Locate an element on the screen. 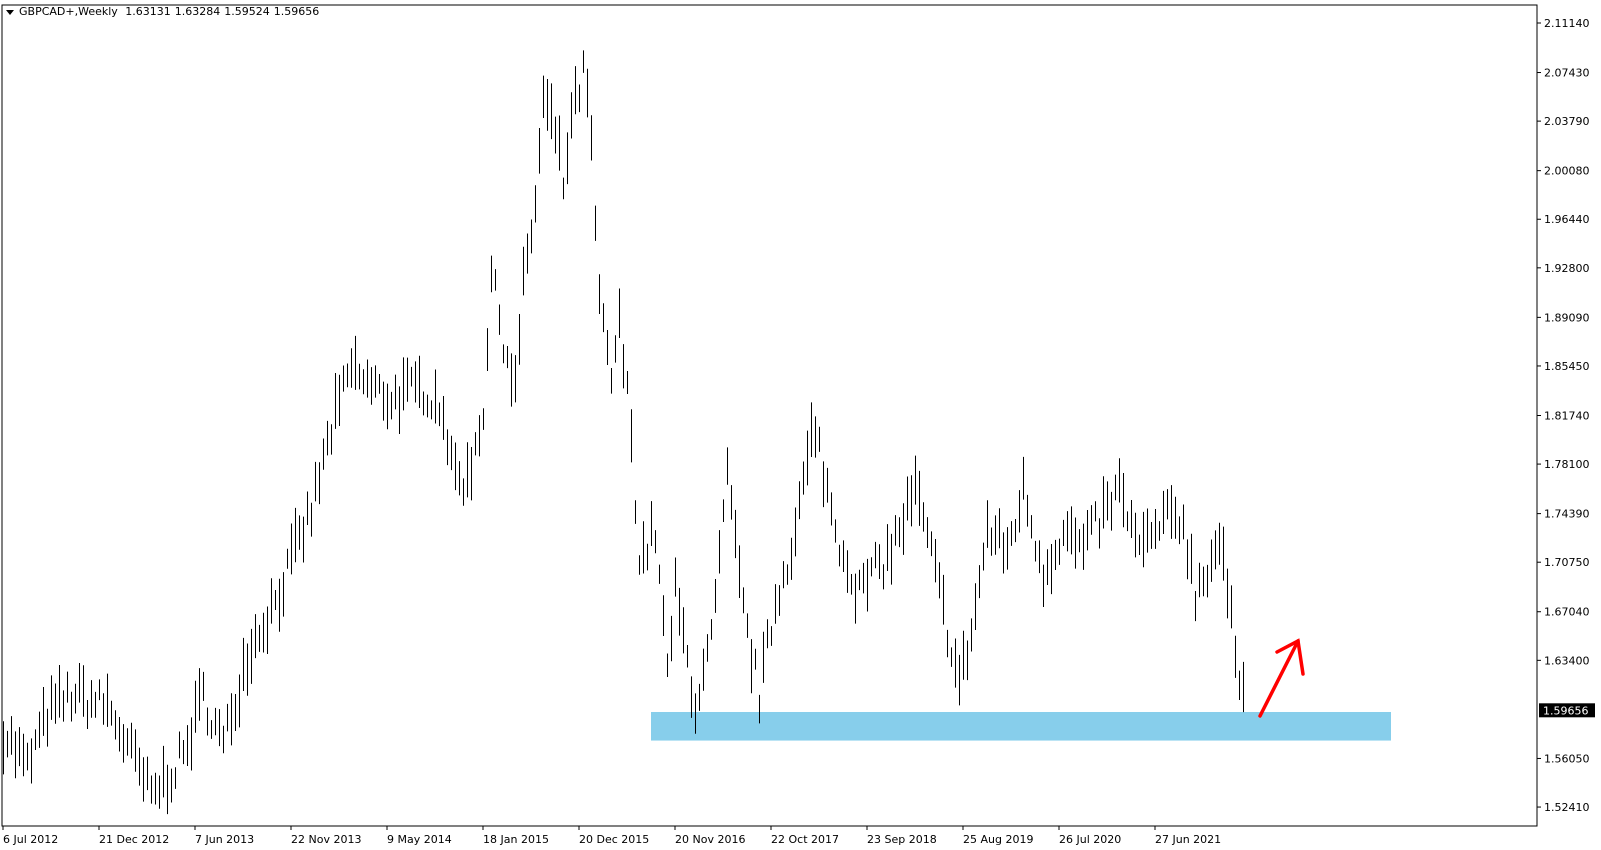  price-tick-label: 1.52410 is located at coordinates (1567, 807).